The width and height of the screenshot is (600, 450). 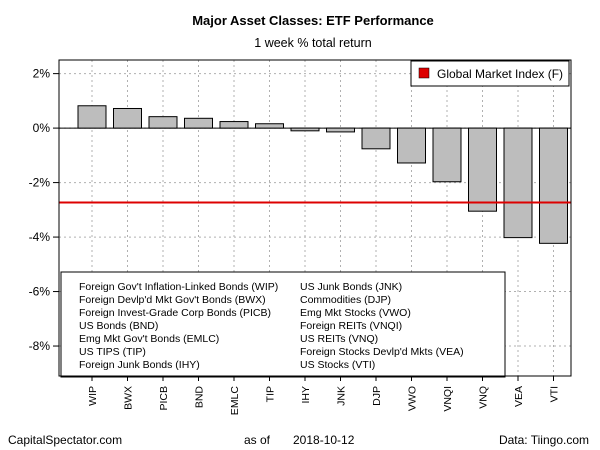 What do you see at coordinates (424, 73) in the screenshot?
I see `legend-swatch` at bounding box center [424, 73].